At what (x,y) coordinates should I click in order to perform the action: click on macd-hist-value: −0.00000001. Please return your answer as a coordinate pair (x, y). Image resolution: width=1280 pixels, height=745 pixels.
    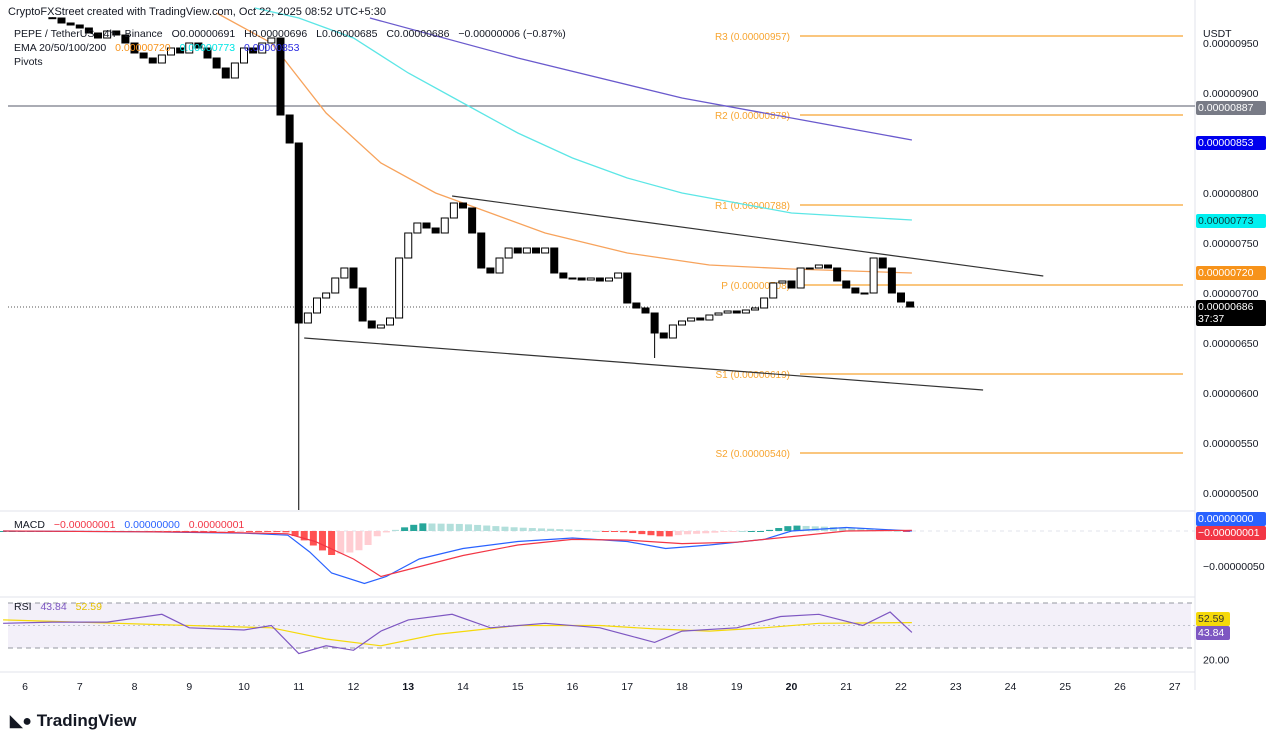
    Looking at the image, I should click on (84, 525).